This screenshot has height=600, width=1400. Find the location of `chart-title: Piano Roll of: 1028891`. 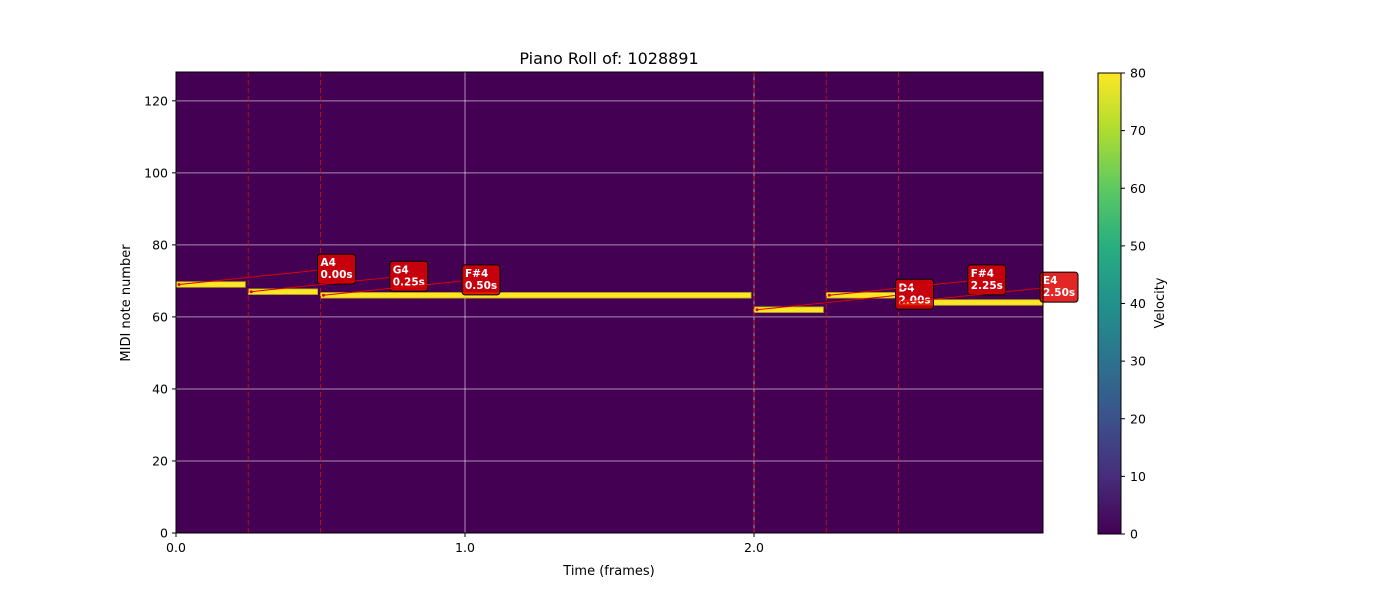

chart-title: Piano Roll of: 1028891 is located at coordinates (608, 58).